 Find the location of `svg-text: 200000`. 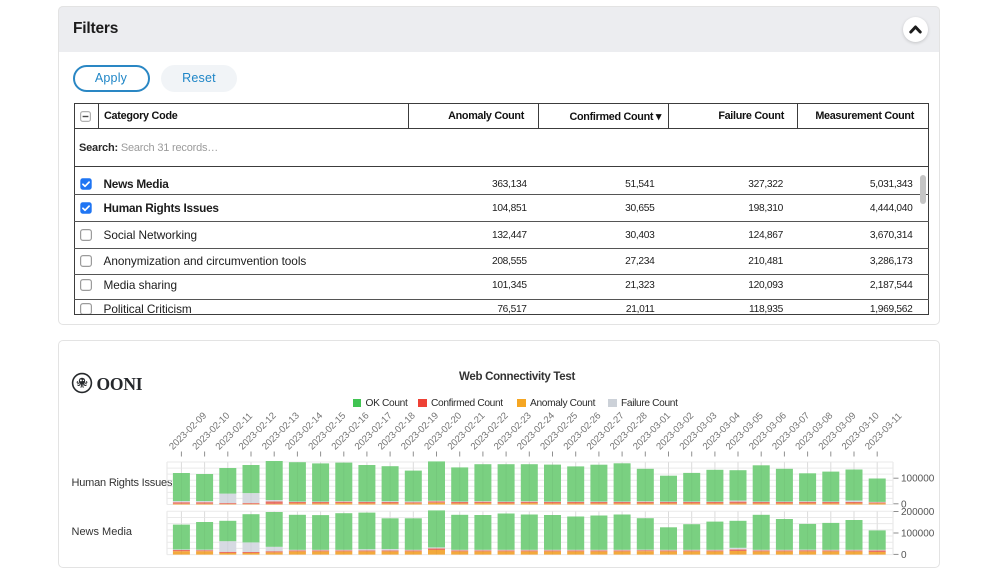

svg-text: 200000 is located at coordinates (918, 512).